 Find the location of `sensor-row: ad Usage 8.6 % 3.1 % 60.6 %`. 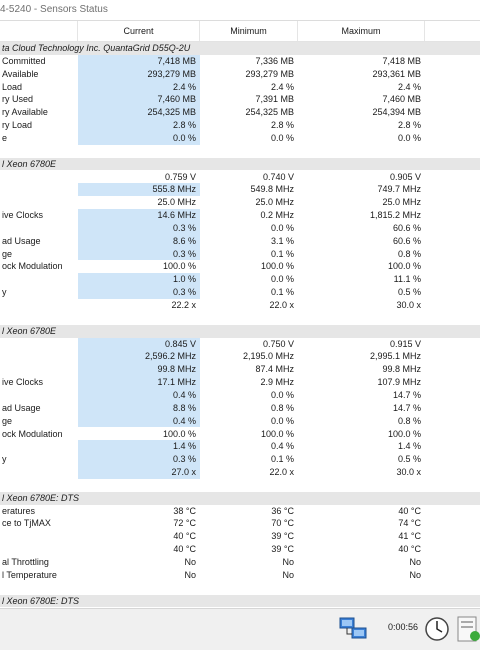

sensor-row: ad Usage 8.6 % 3.1 % 60.6 % is located at coordinates (240, 241).